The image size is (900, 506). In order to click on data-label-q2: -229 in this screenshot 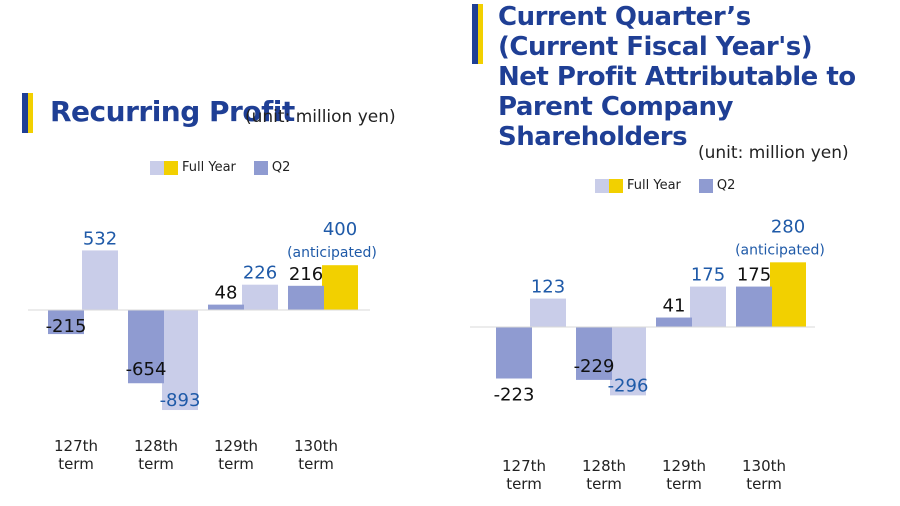, I will do `click(594, 366)`.